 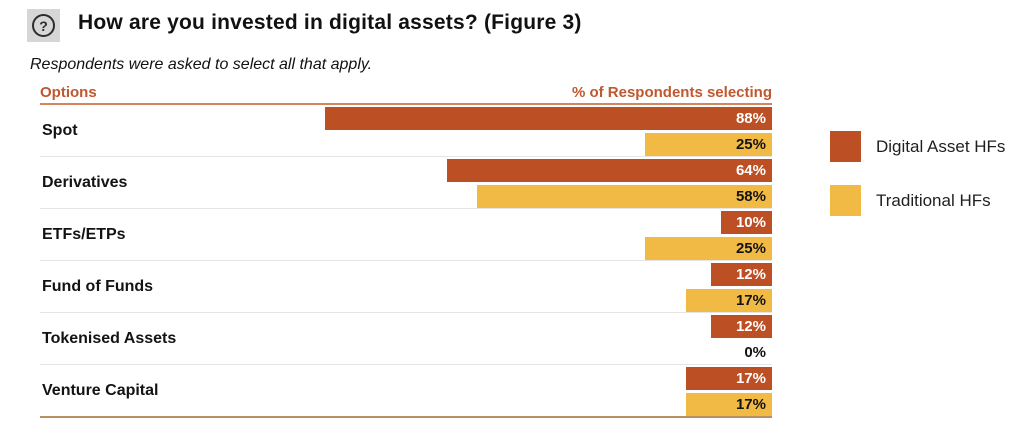 I want to click on bar-line: 88%, so click(x=548, y=118).